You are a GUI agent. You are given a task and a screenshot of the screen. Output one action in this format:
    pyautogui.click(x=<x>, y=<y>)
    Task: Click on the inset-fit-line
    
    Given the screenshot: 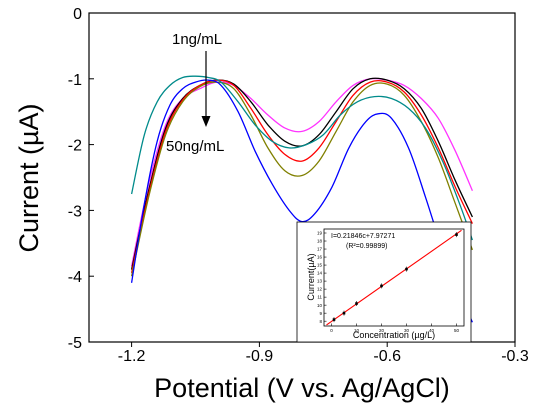 What is the action you would take?
    pyautogui.click(x=394, y=277)
    